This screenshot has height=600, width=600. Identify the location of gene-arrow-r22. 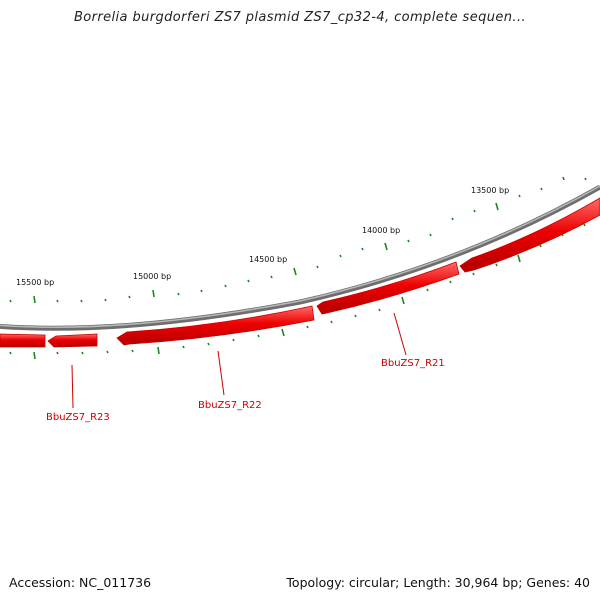
(215, 325).